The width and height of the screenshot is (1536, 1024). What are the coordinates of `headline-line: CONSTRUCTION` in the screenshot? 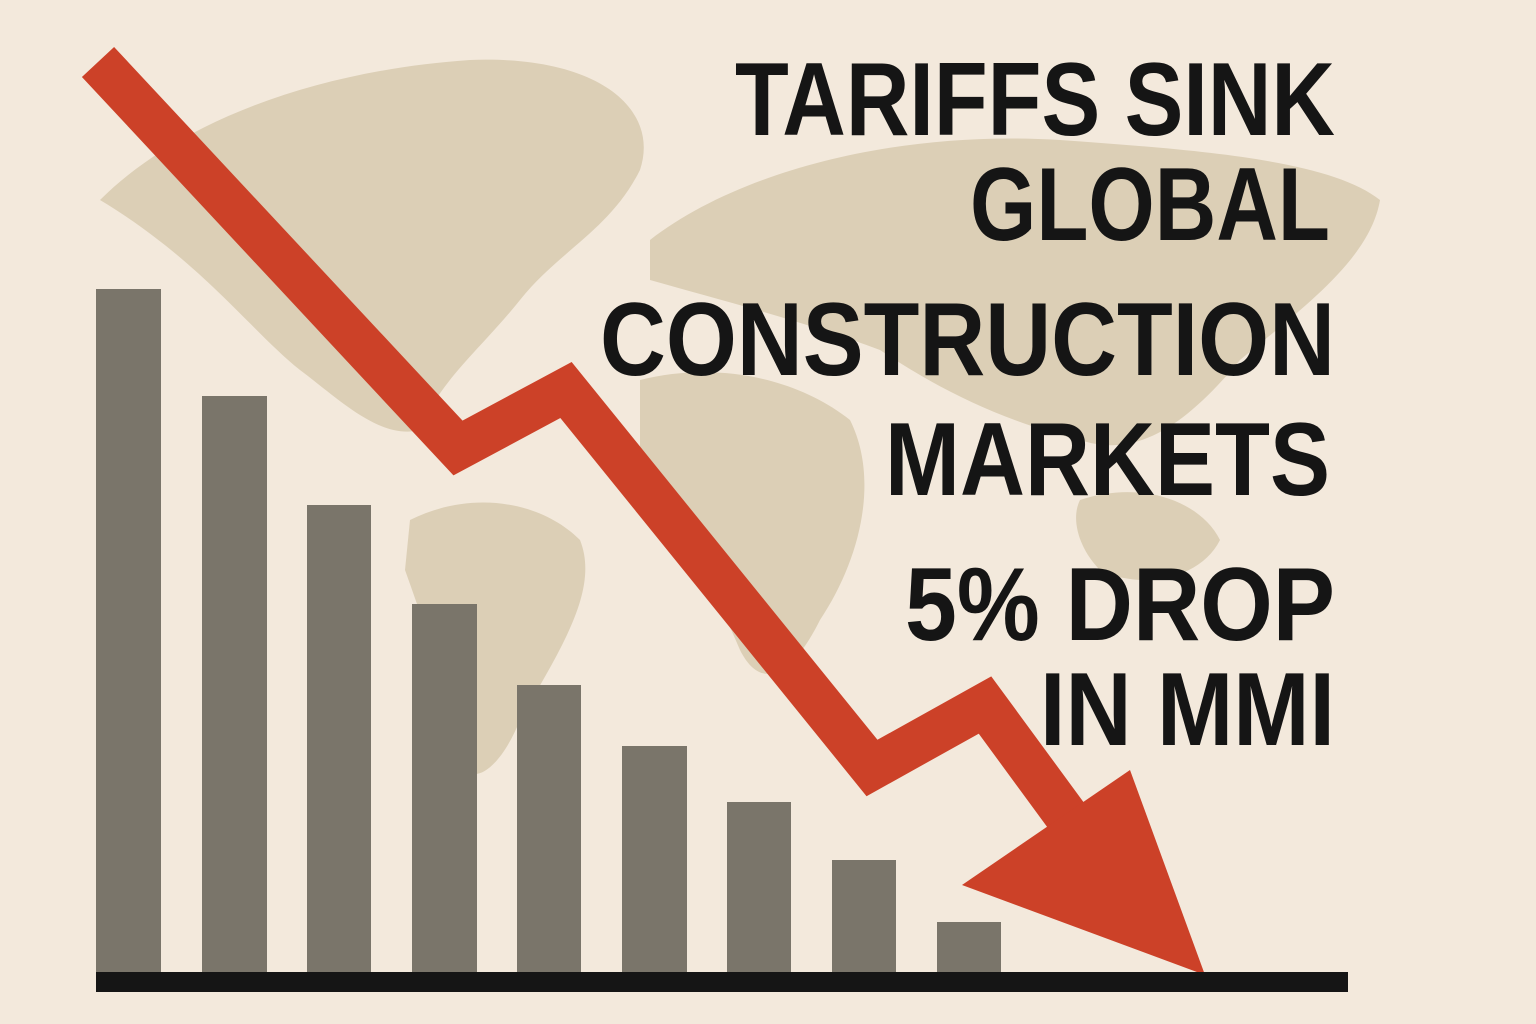 It's located at (967, 340).